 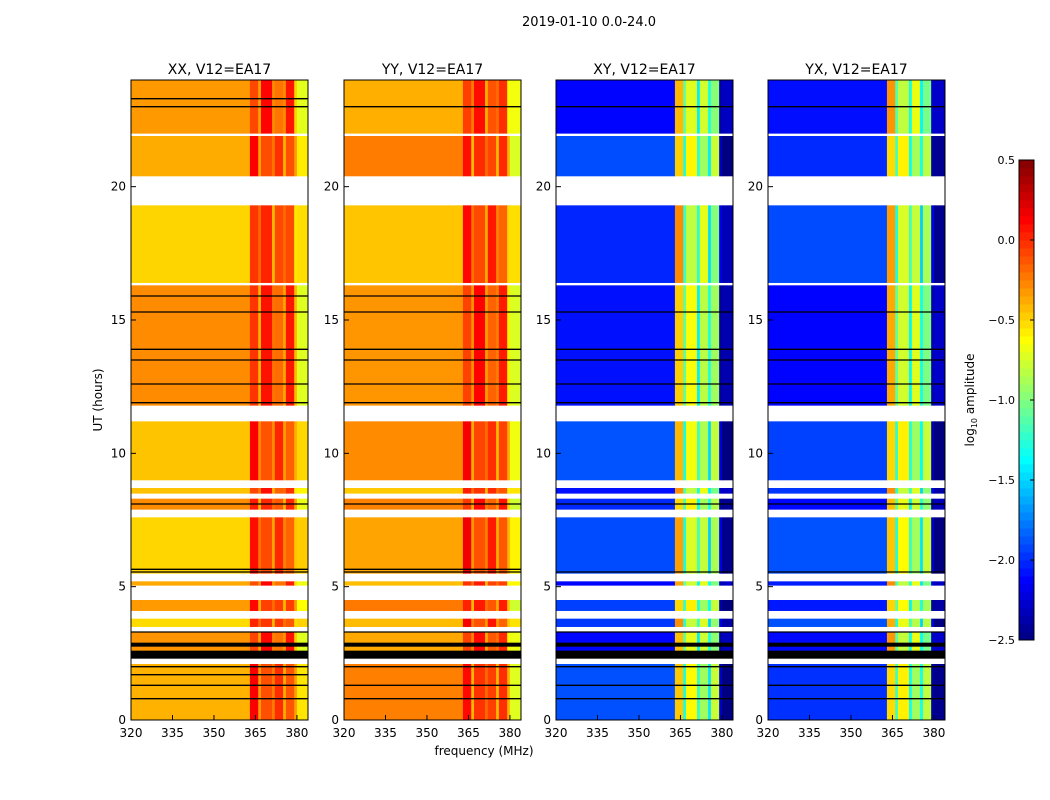 What do you see at coordinates (856, 644) in the screenshot?
I see `flagged-band` at bounding box center [856, 644].